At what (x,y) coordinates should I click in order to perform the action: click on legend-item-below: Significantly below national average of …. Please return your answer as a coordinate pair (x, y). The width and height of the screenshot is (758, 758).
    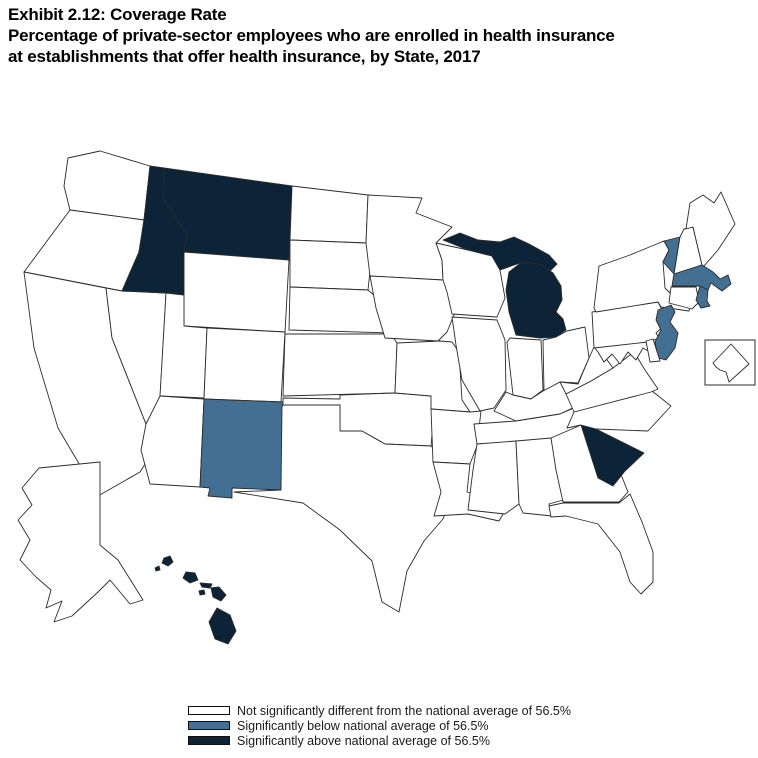
    Looking at the image, I should click on (379, 725).